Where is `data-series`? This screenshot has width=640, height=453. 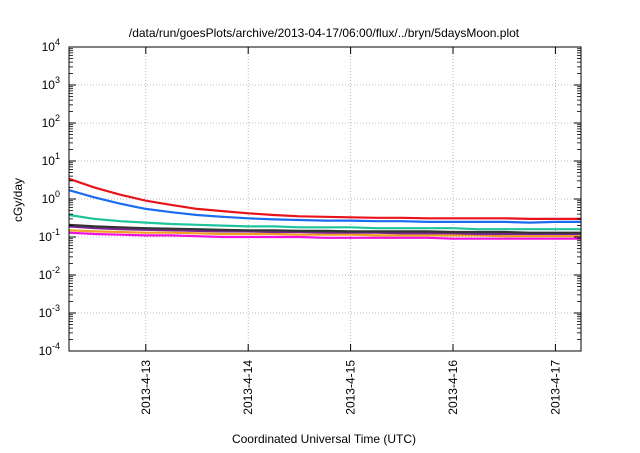 data-series is located at coordinates (324, 208).